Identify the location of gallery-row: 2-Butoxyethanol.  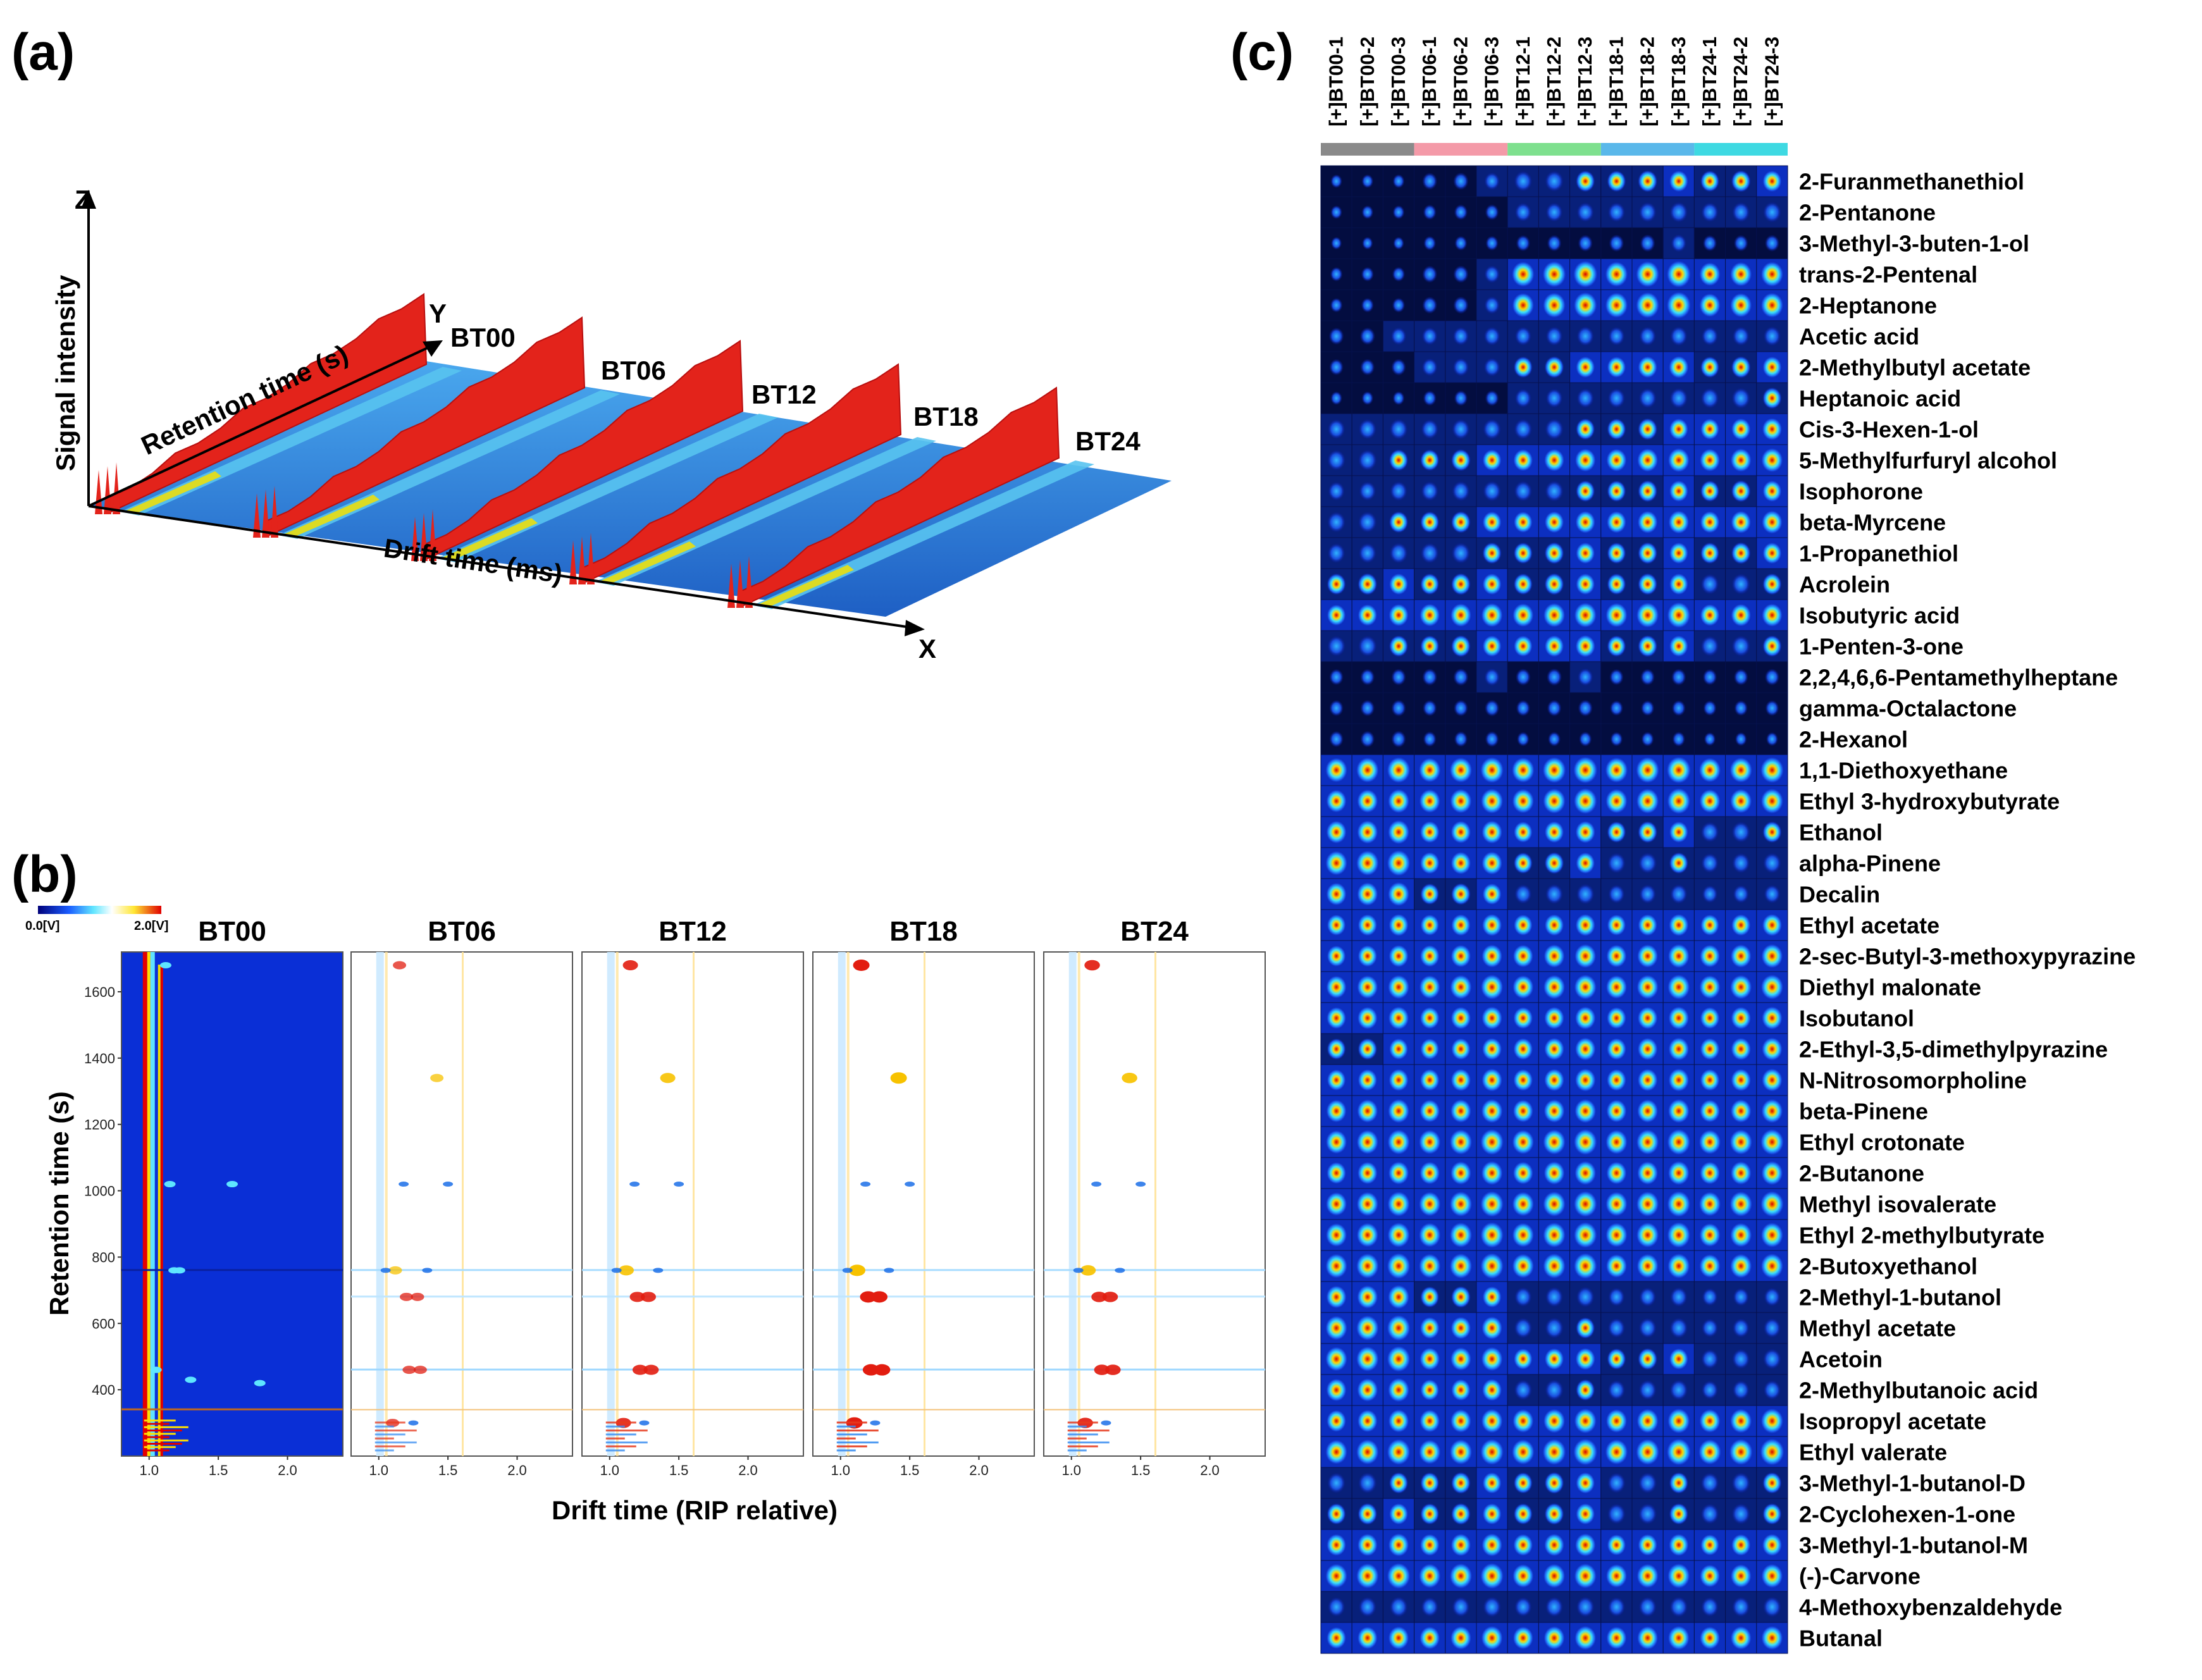
(1648, 1266).